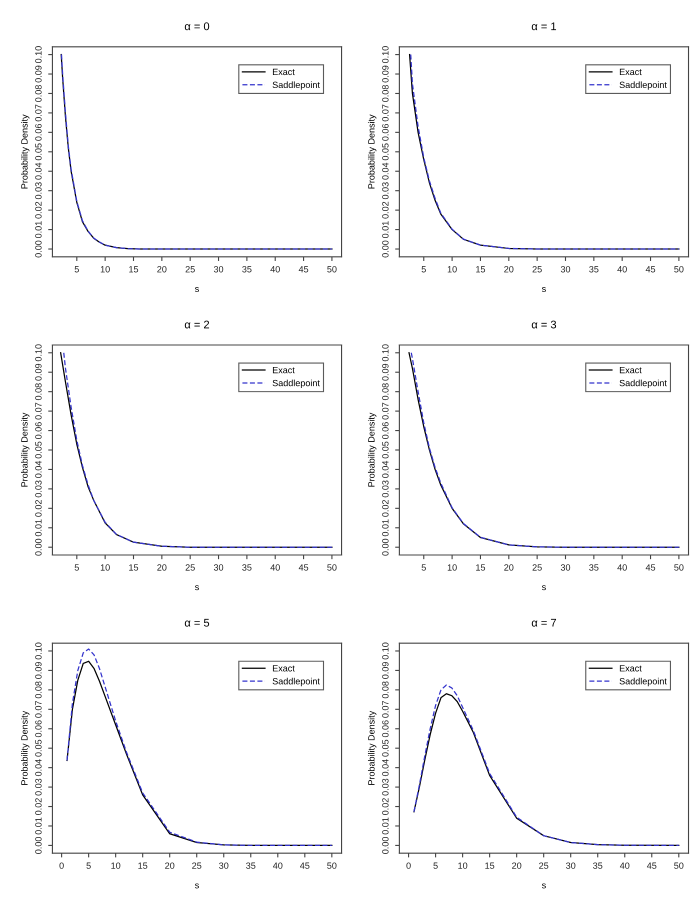 Image resolution: width=699 pixels, height=900 pixels. I want to click on x-tick-label: 0, so click(408, 865).